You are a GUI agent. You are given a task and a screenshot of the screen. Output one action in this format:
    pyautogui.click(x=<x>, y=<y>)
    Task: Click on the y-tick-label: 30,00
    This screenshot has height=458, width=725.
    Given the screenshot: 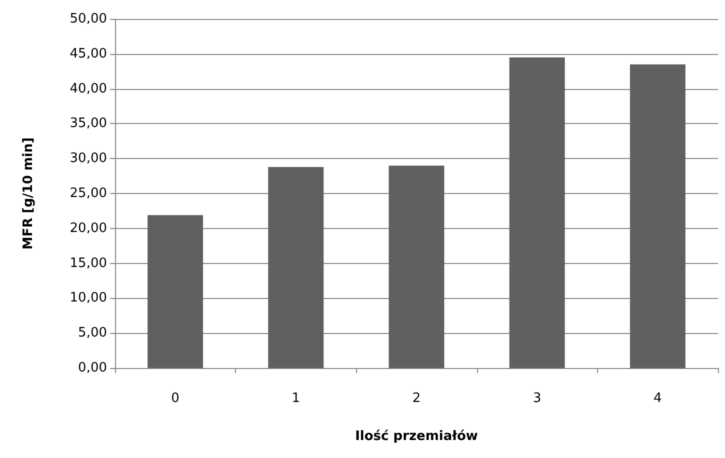 What is the action you would take?
    pyautogui.click(x=88, y=158)
    